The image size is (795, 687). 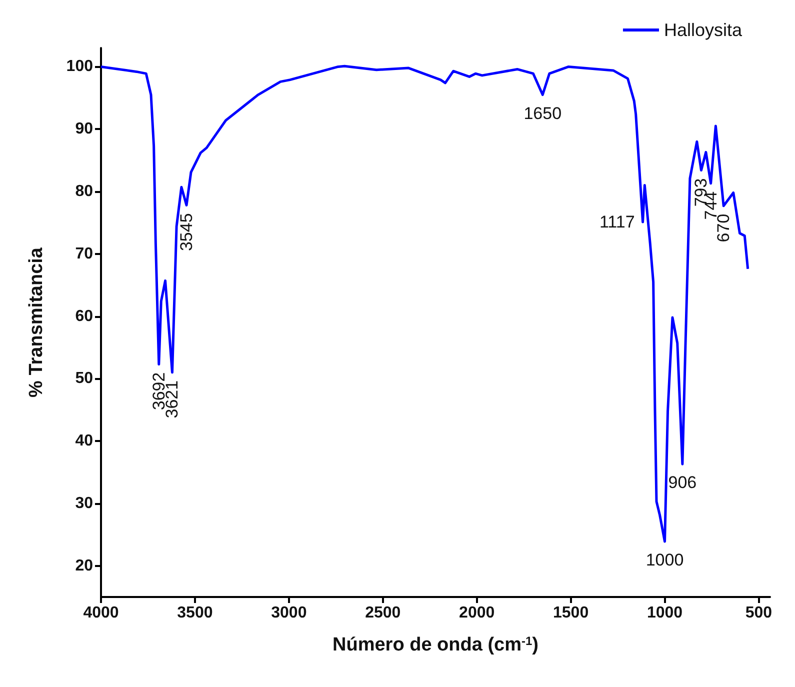 What do you see at coordinates (84, 253) in the screenshot?
I see `y-tick-label: 70` at bounding box center [84, 253].